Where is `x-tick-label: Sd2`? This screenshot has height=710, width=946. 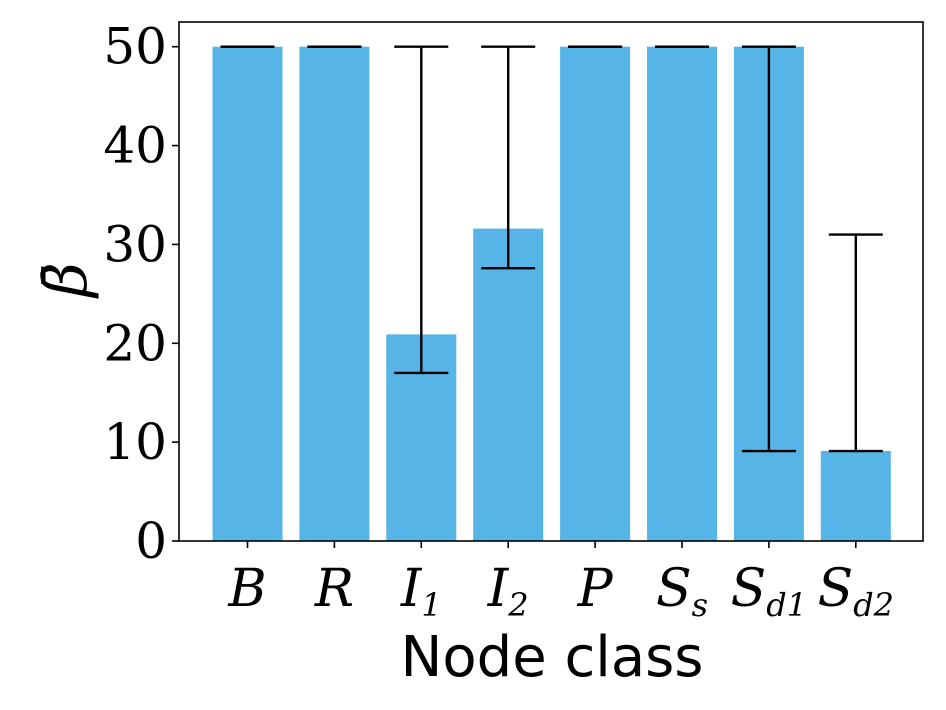
x-tick-label: Sd2 is located at coordinates (856, 591).